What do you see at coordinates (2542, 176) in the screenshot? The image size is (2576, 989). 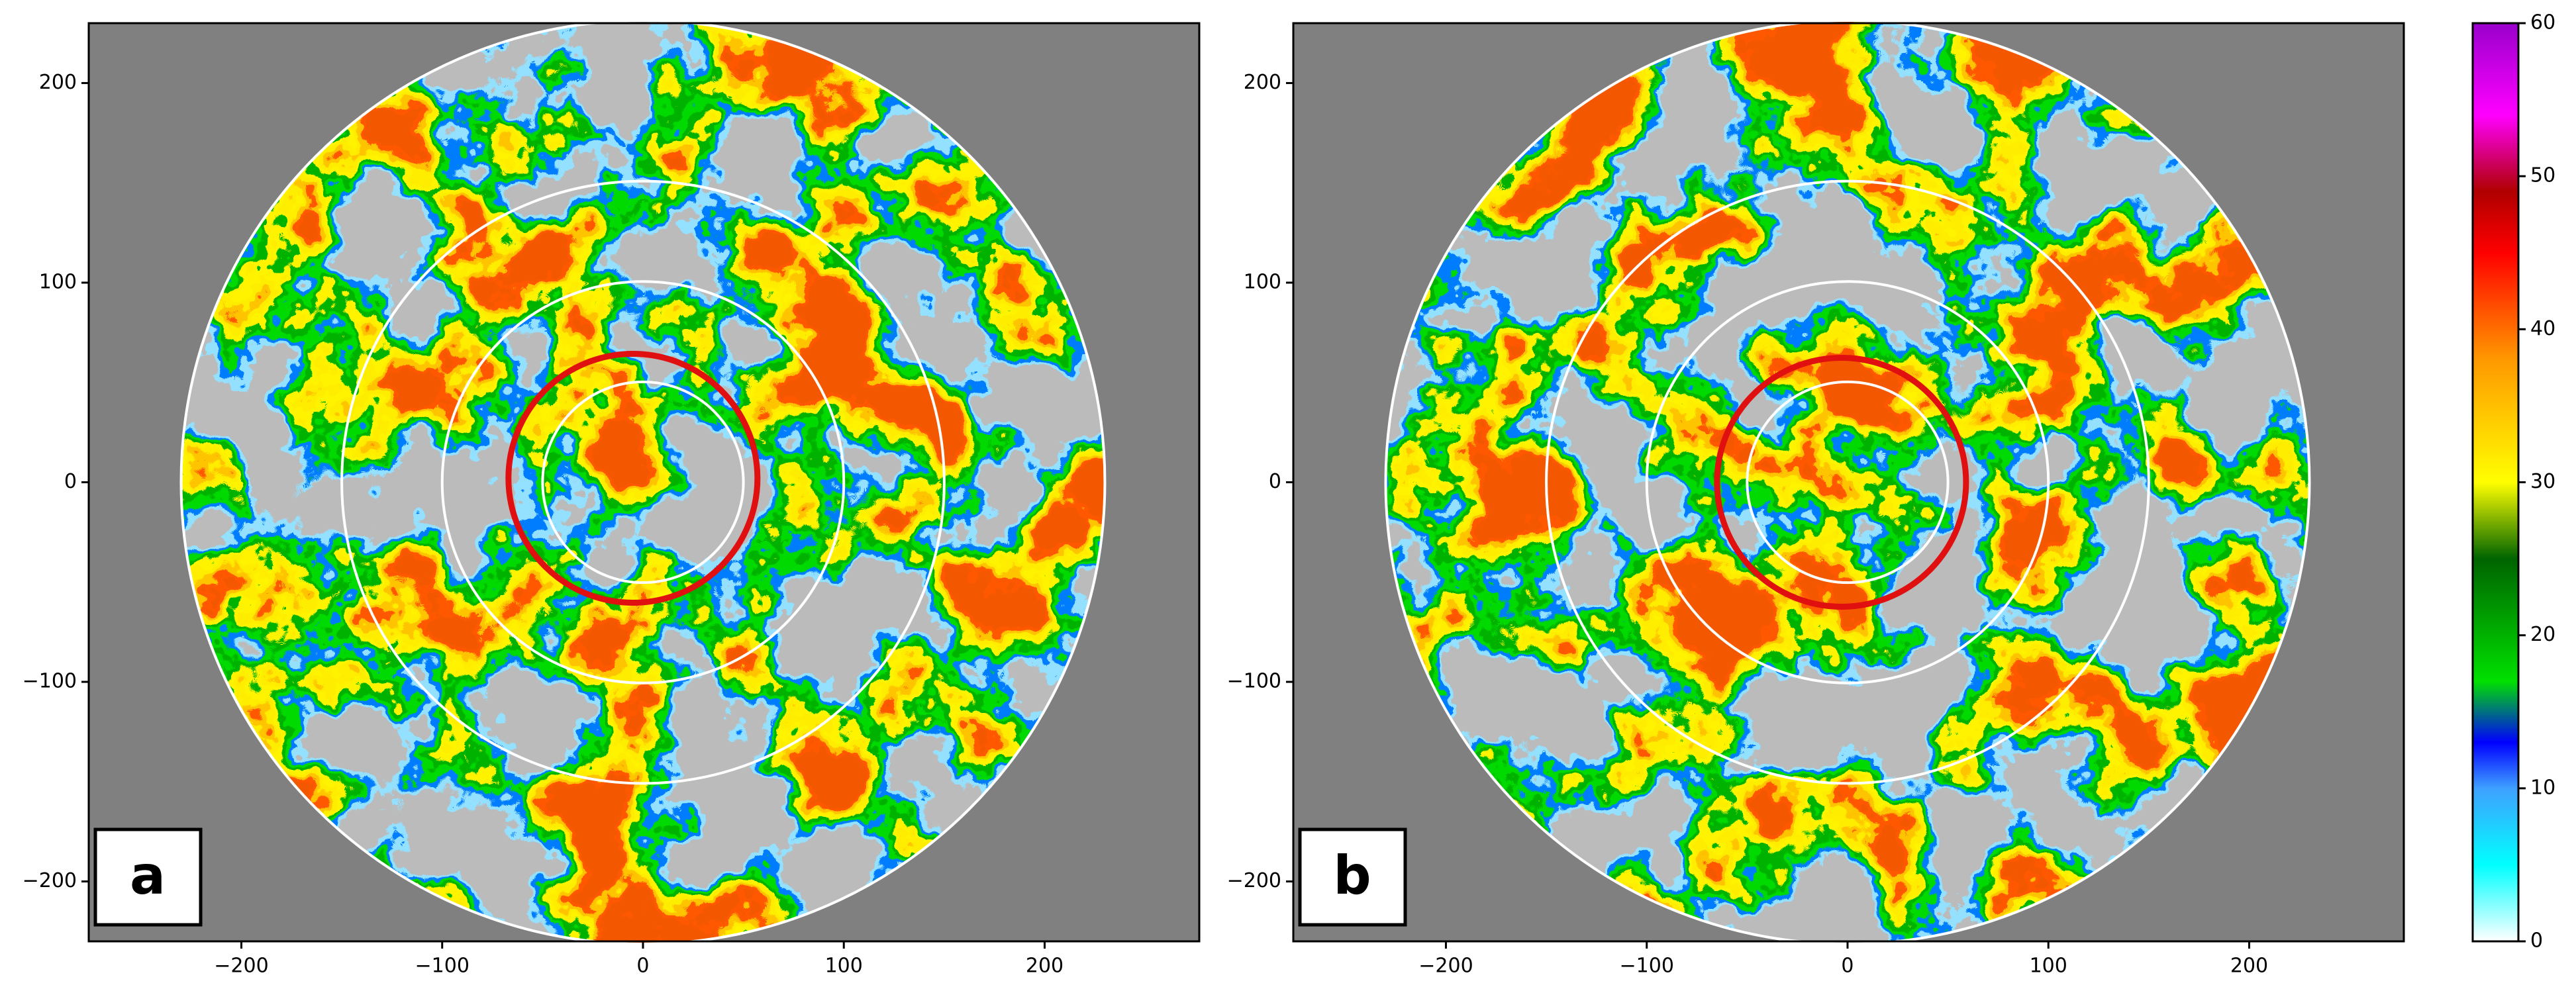 I see `colorbar-tick-label: 50` at bounding box center [2542, 176].